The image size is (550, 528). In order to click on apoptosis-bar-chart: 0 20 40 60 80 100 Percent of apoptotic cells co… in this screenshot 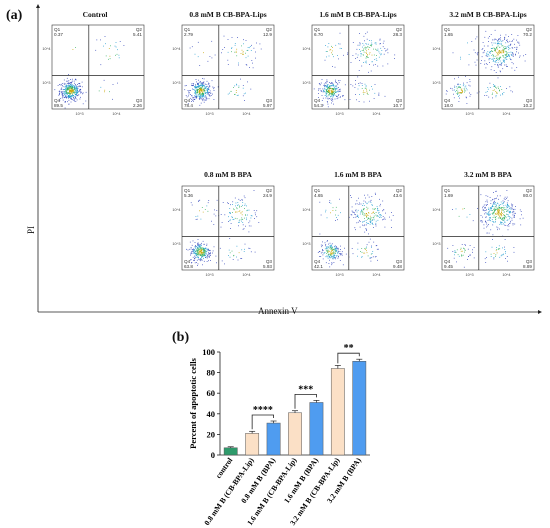, I will do `click(279, 435)`.